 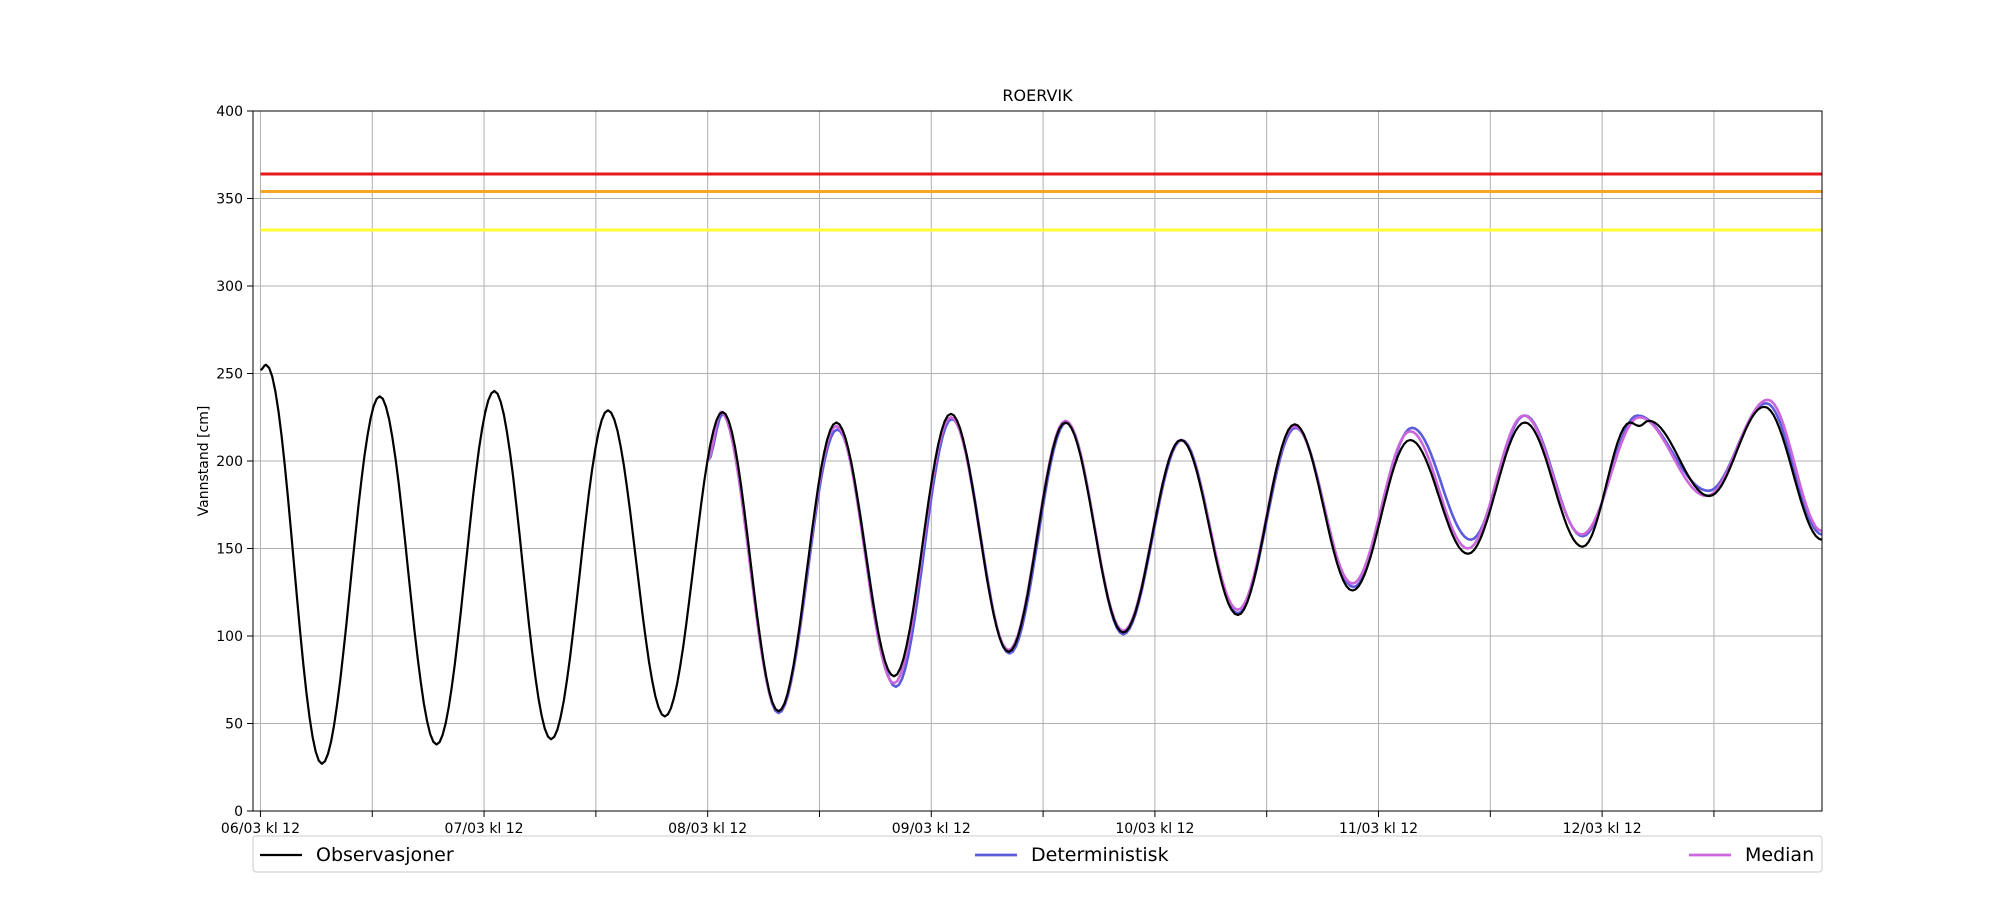 What do you see at coordinates (260, 829) in the screenshot?
I see `x-tick-label: 06/03 kl 12` at bounding box center [260, 829].